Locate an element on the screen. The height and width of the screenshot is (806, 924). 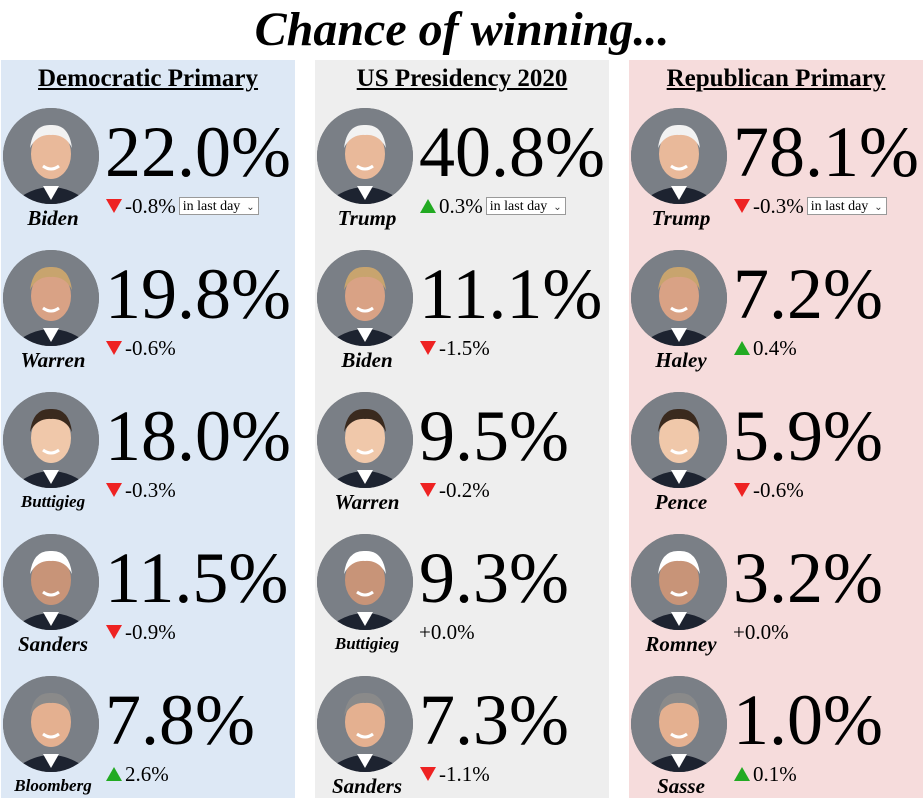
candidate-sanders: Sanders 7.3% -1.1% is located at coordinates (462, 741).